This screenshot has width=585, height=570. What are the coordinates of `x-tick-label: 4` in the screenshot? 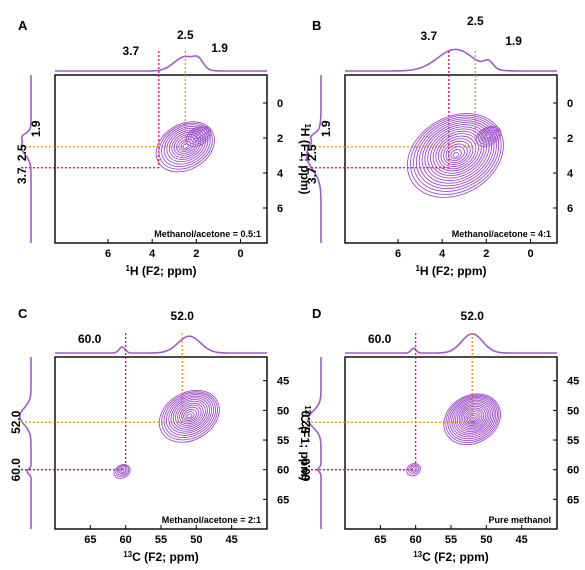 It's located at (152, 254).